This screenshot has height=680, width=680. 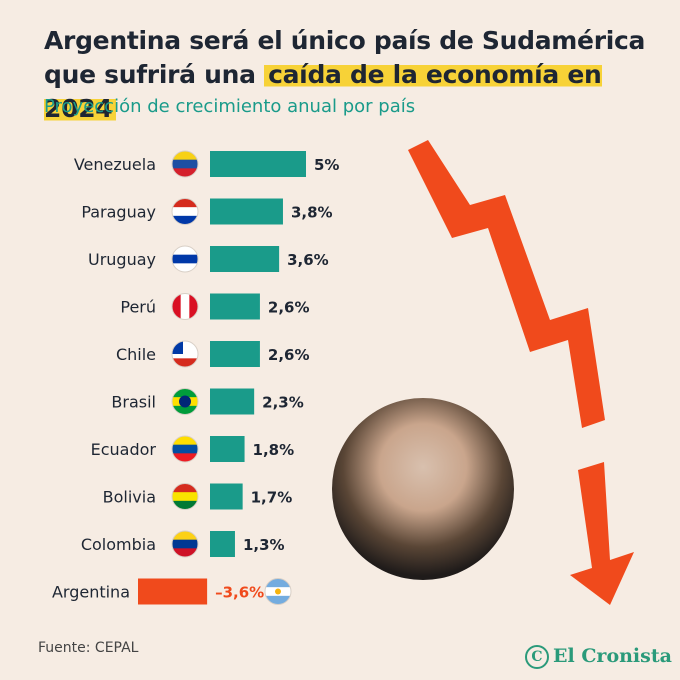 What do you see at coordinates (88, 648) in the screenshot?
I see `source-note: Fuente: CEPAL` at bounding box center [88, 648].